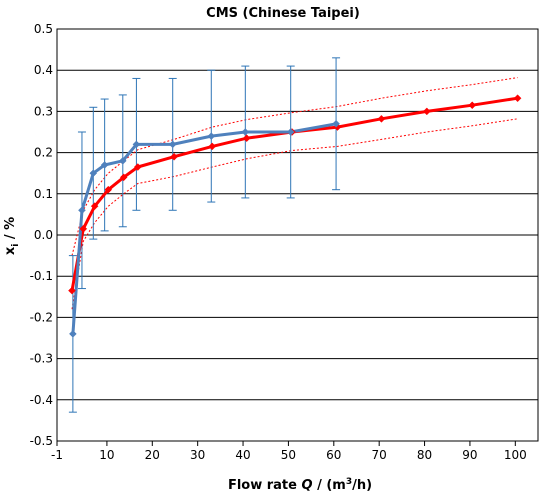 The height and width of the screenshot is (494, 559). I want to click on x-axis-title-var: Q, so click(306, 485).